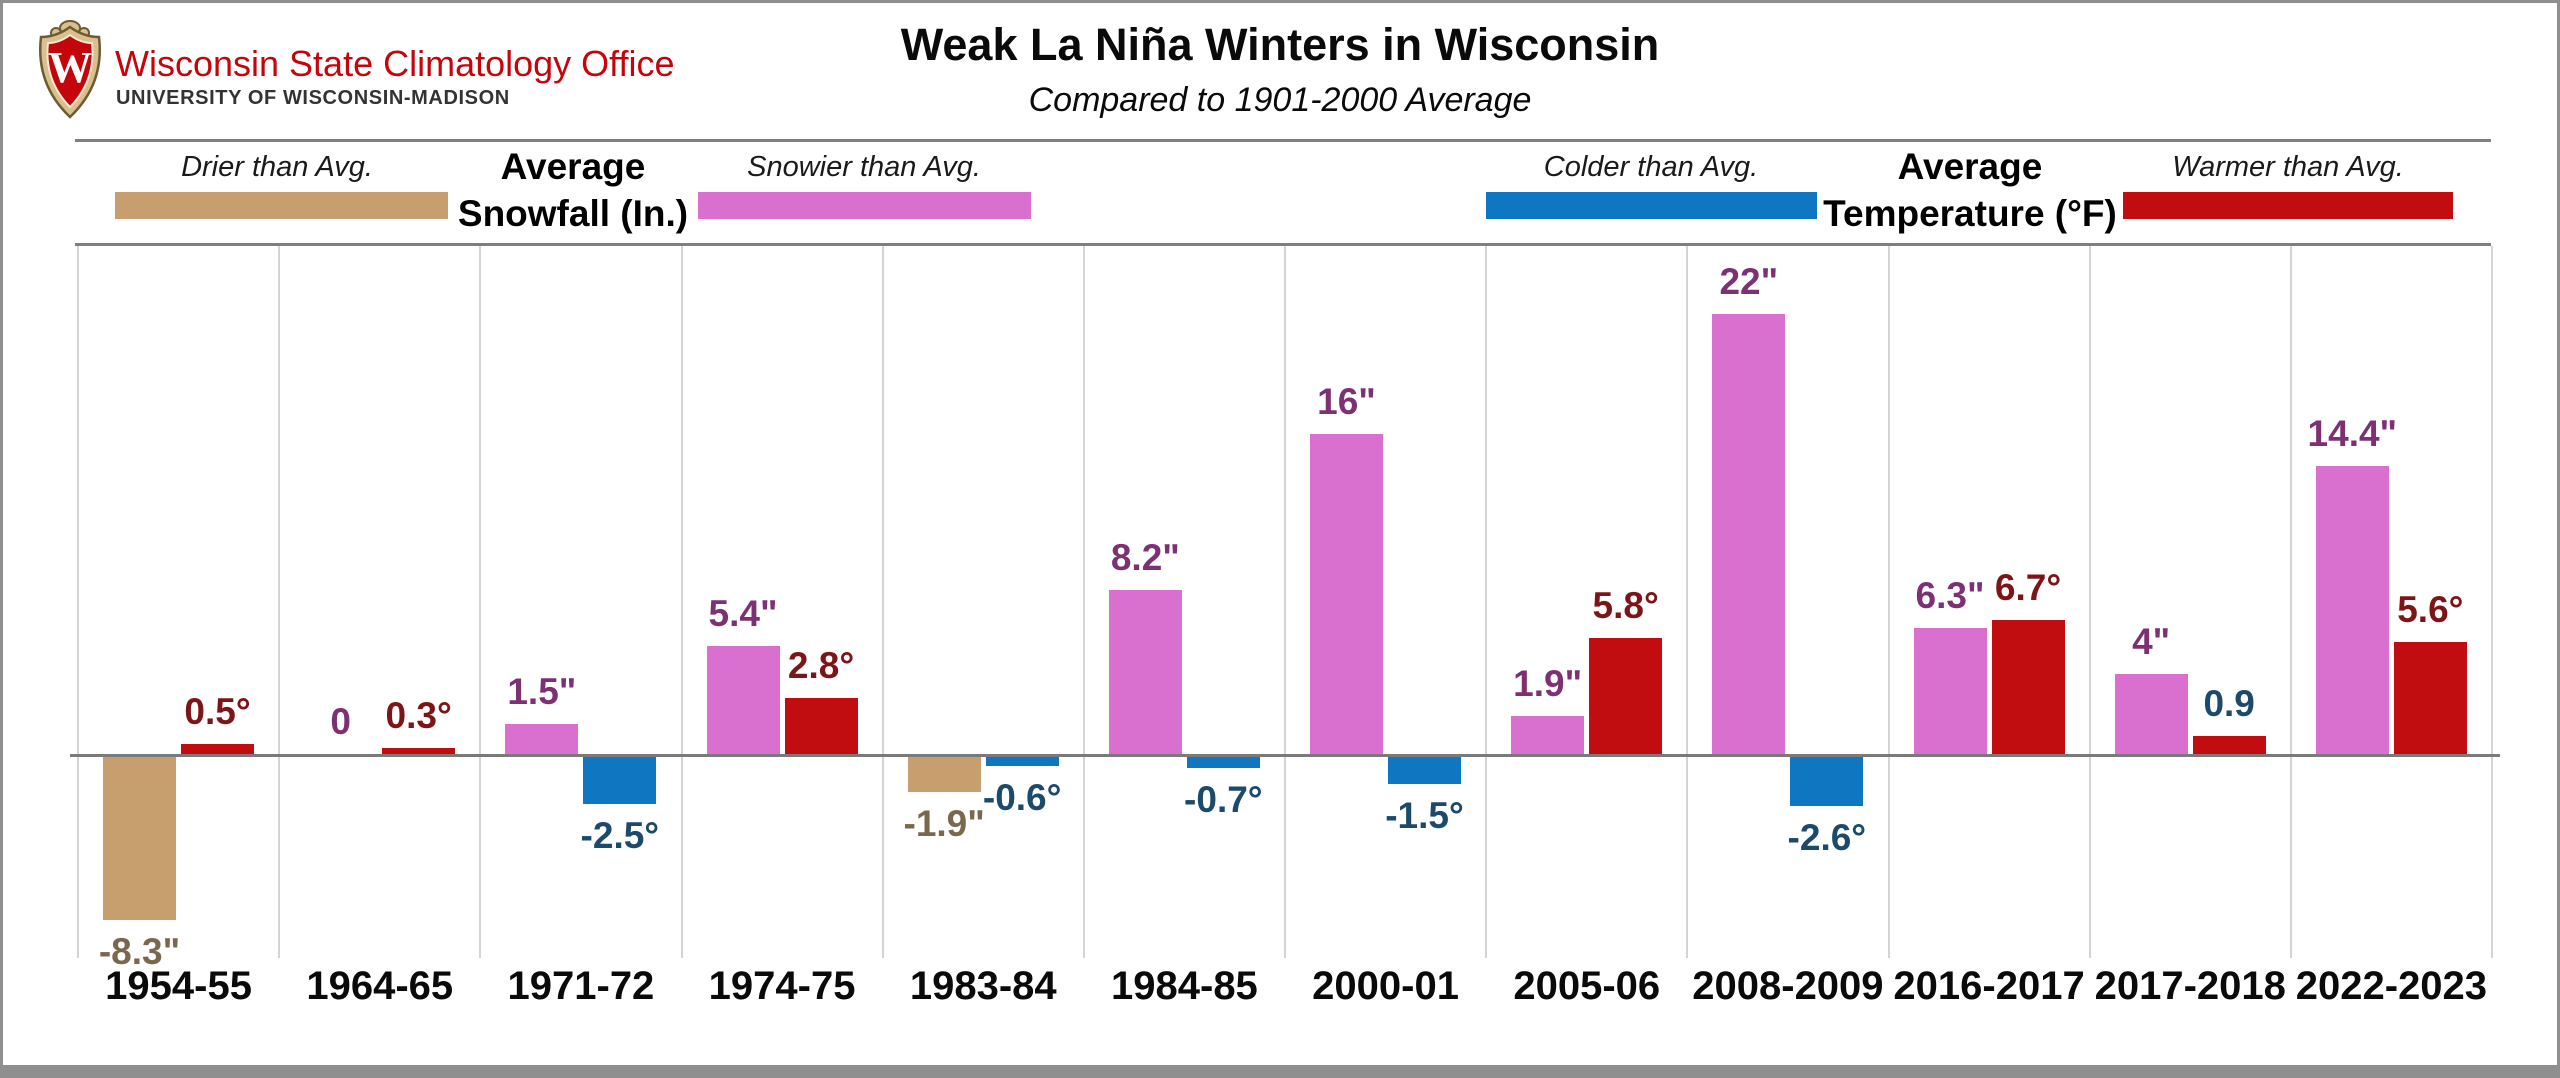  I want to click on year-label: 1971-72, so click(581, 986).